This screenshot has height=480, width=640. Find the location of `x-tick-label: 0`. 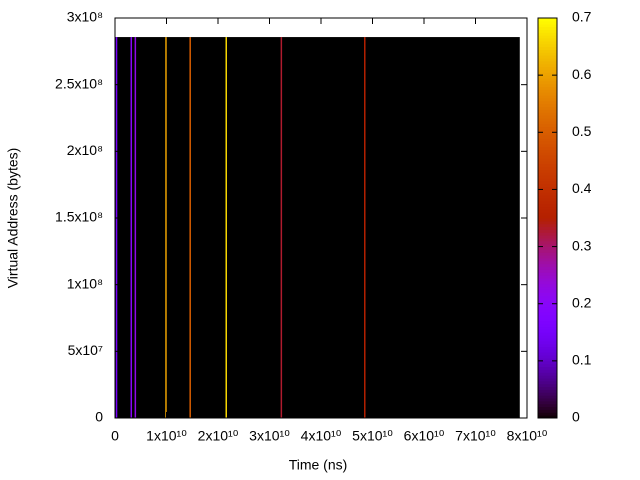

x-tick-label: 0 is located at coordinates (115, 436).